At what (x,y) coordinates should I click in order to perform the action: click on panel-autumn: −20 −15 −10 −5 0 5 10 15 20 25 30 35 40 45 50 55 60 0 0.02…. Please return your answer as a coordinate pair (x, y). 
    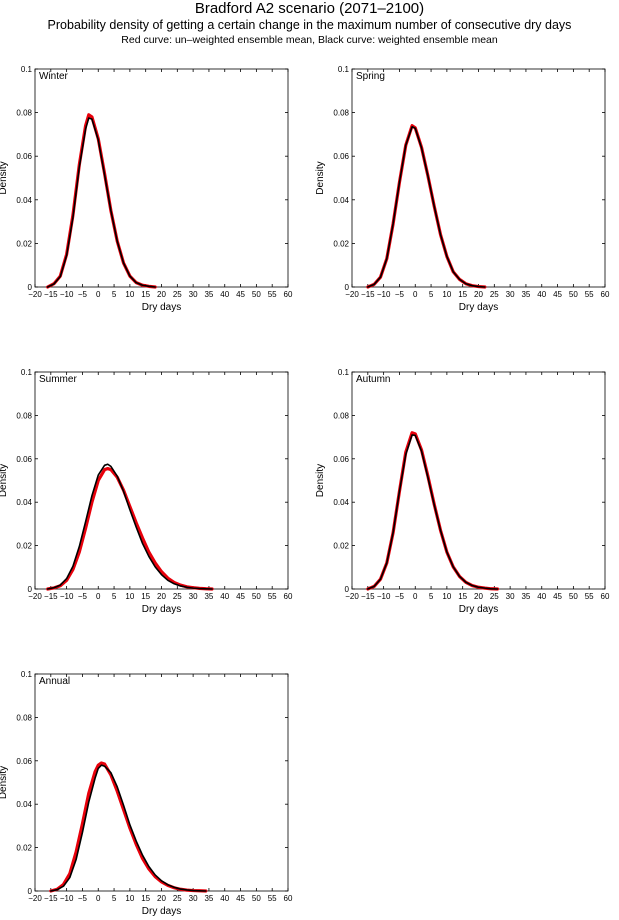
    Looking at the image, I should click on (462, 491).